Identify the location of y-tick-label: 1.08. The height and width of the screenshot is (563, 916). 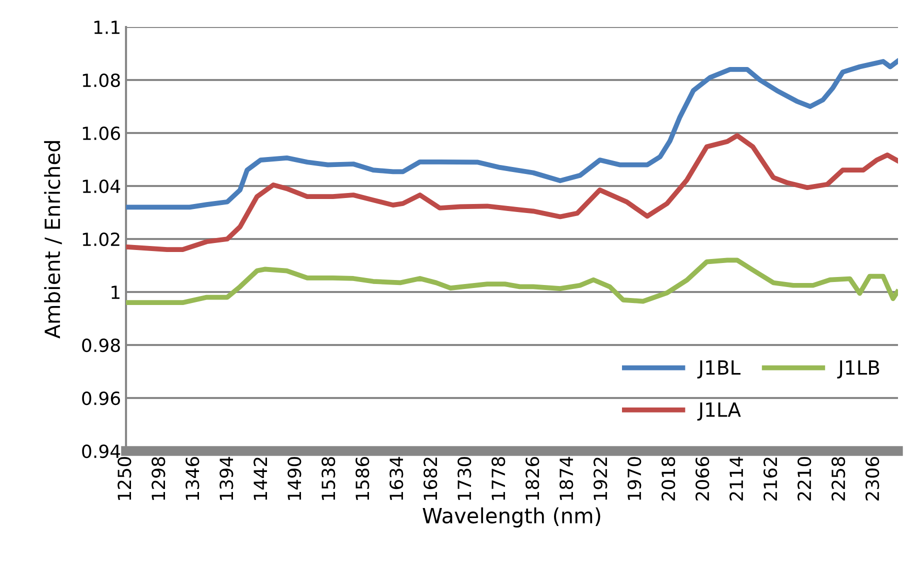
(101, 80).